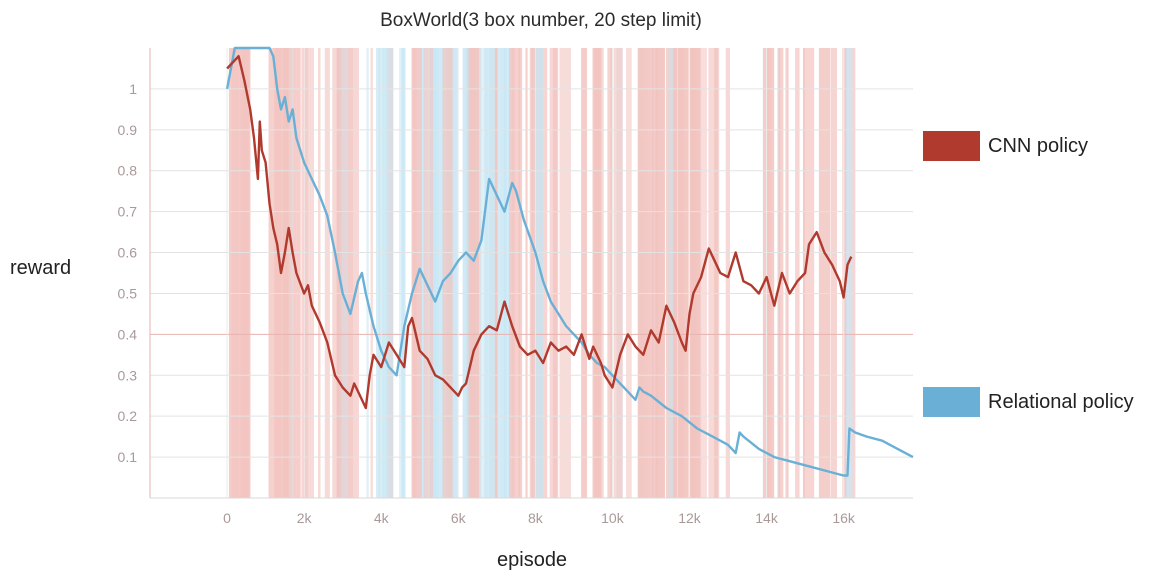 The image size is (1173, 577). I want to click on y-tick-label: 0.3, so click(128, 375).